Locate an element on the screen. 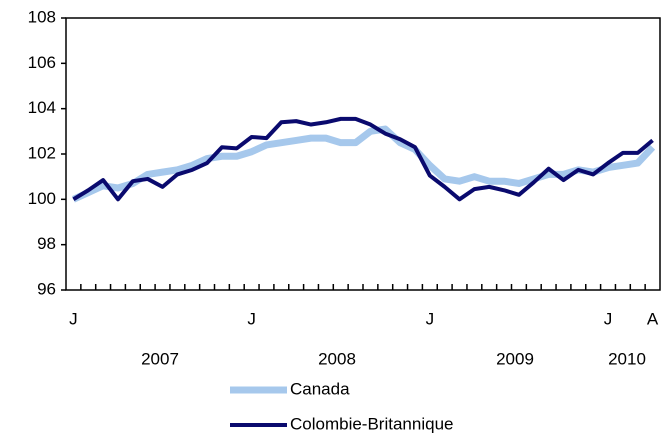 The height and width of the screenshot is (437, 668). year-label: 2007 is located at coordinates (160, 358).